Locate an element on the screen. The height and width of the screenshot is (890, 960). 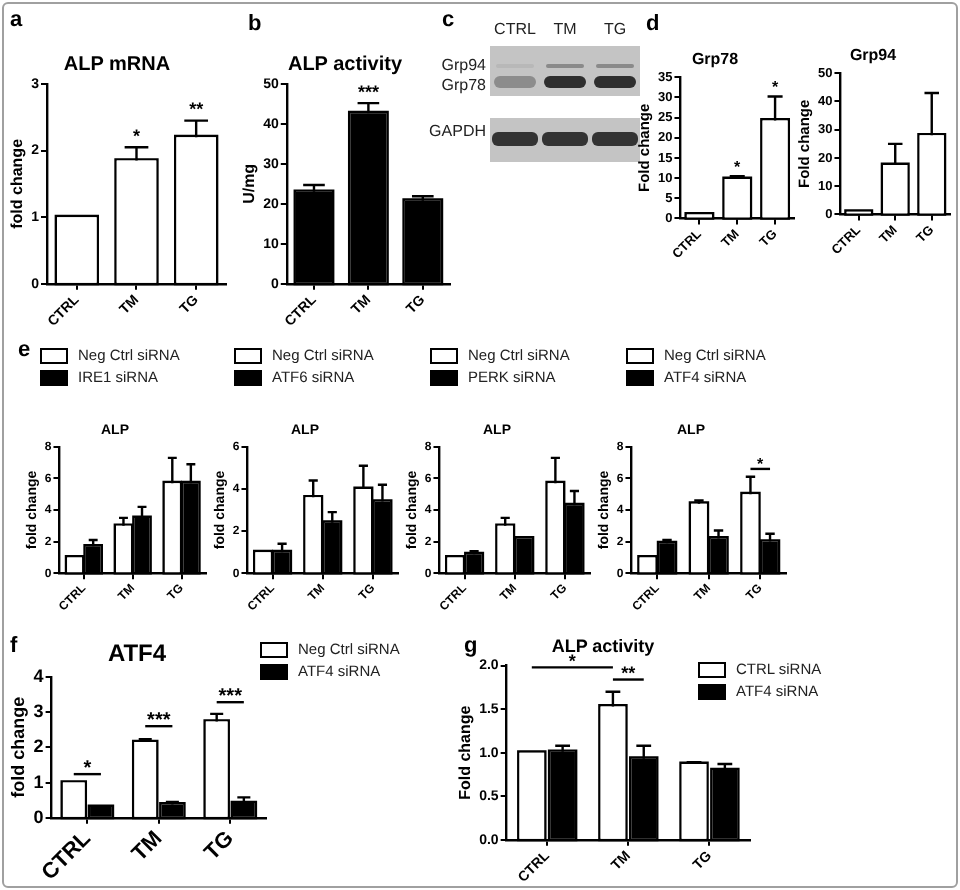
y-tick-label: 0 is located at coordinates (38, 816).